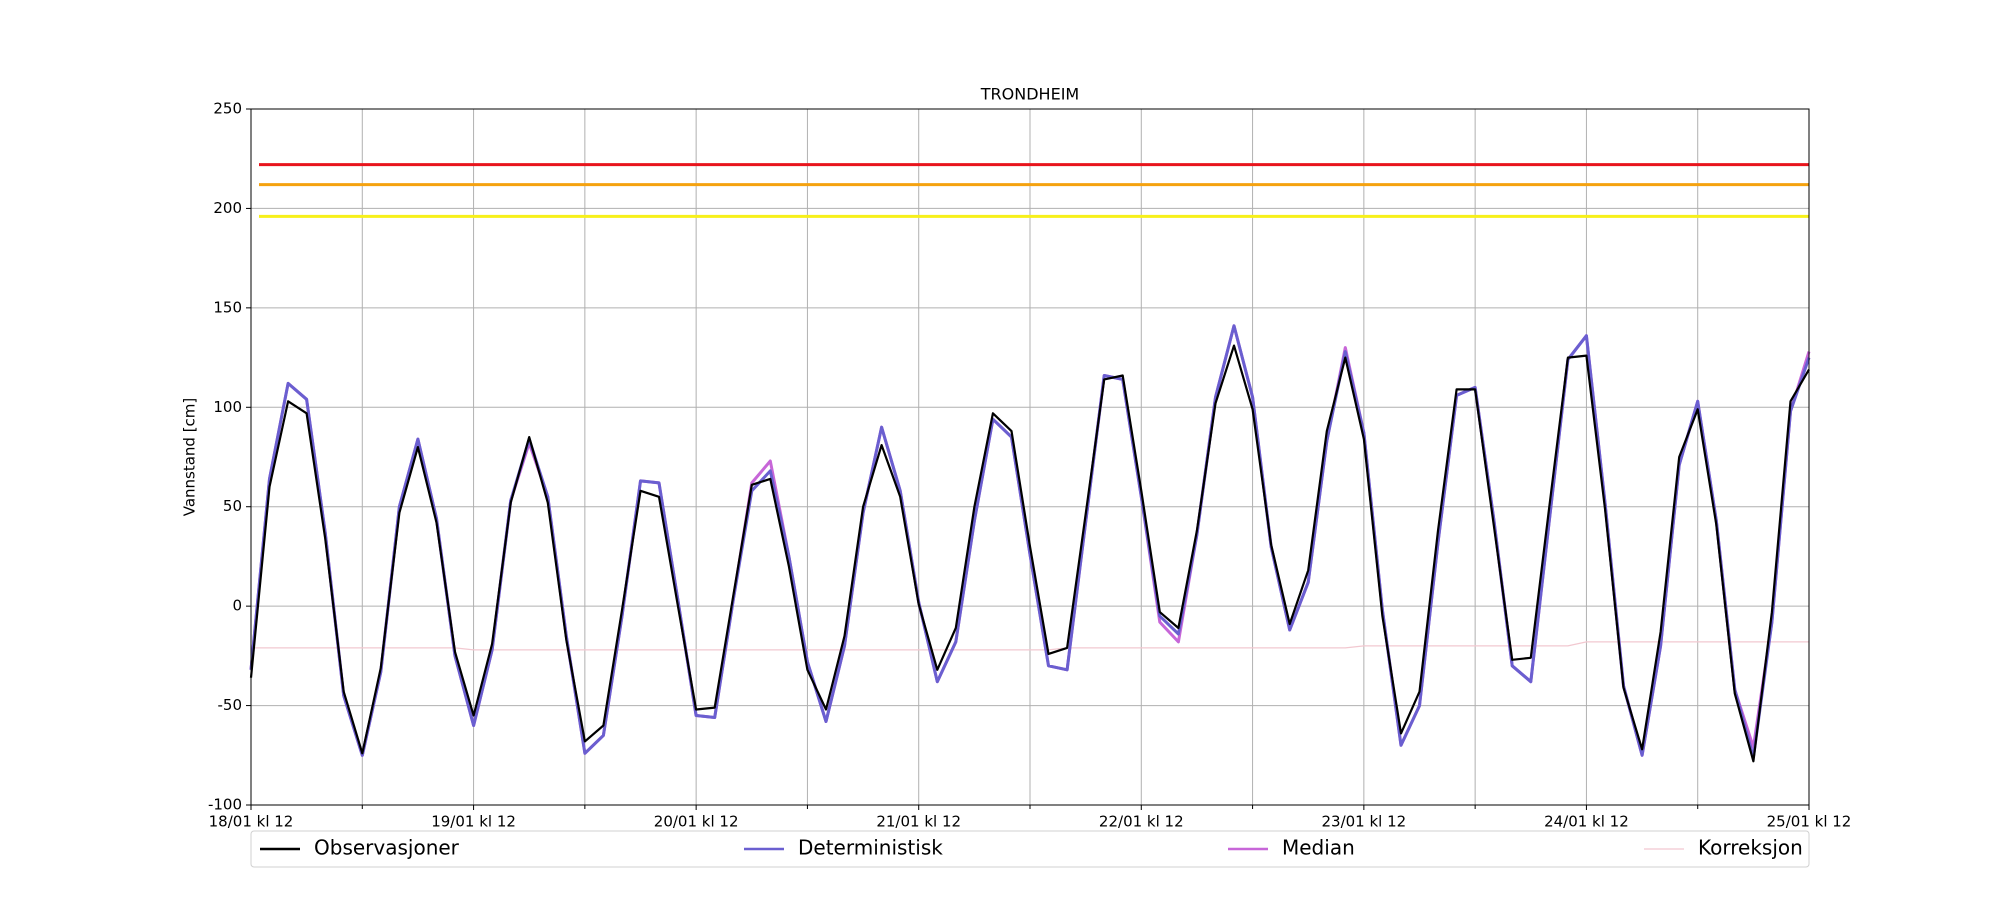 This screenshot has width=2000, height=904. What do you see at coordinates (1586, 822) in the screenshot?
I see `x-tick-label: 24/01 kl 12` at bounding box center [1586, 822].